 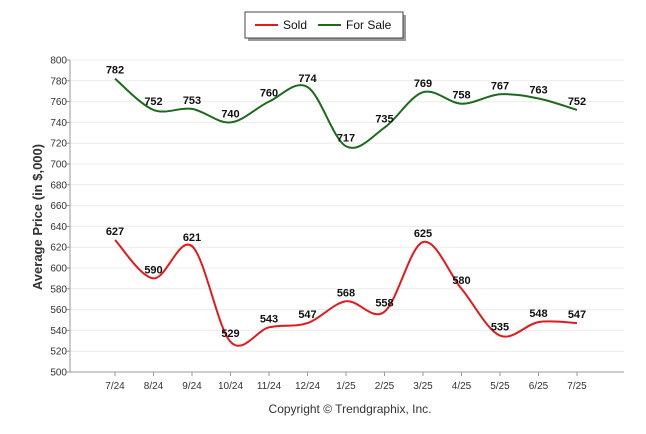 I want to click on data-label-for-sale-10-24: 740, so click(x=230, y=114).